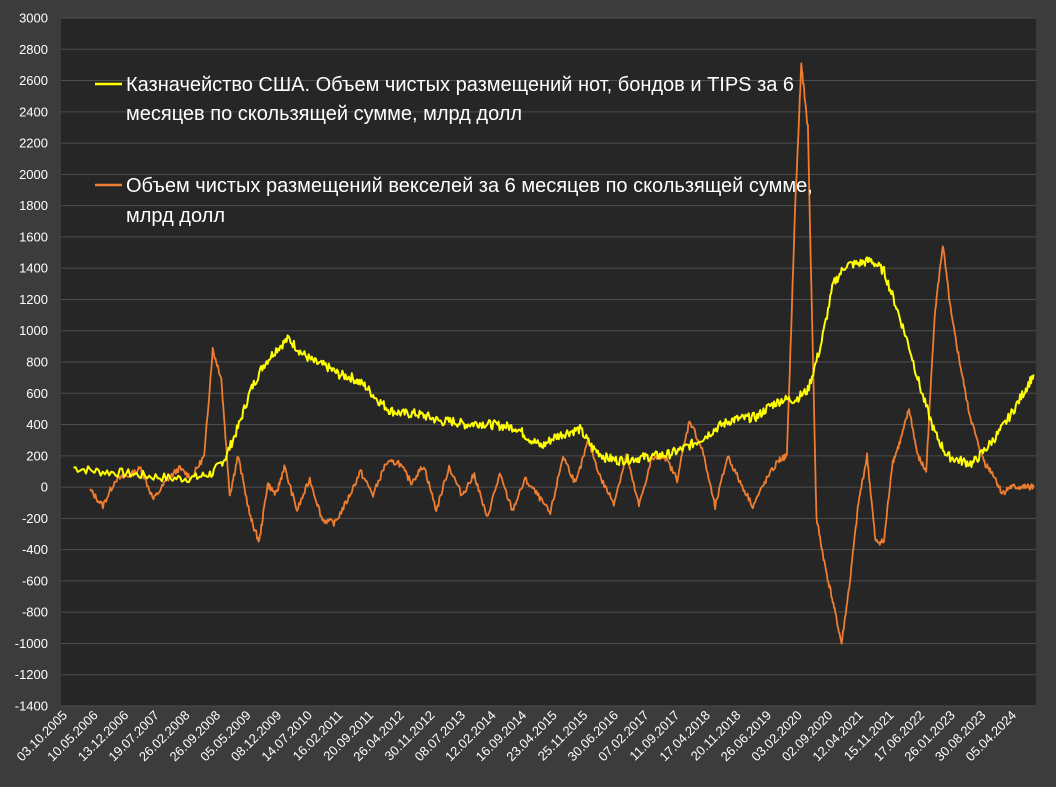  What do you see at coordinates (37, 455) in the screenshot?
I see `y-tick-label: 200` at bounding box center [37, 455].